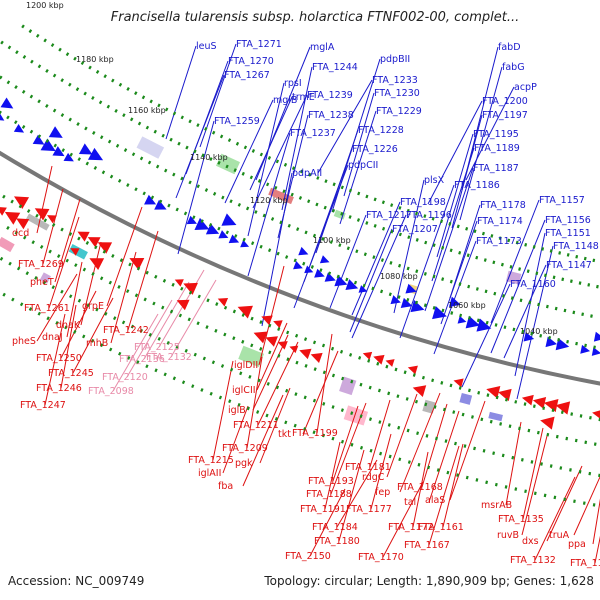 The height and width of the screenshot is (600, 600). Describe the element at coordinates (533, 284) in the screenshot. I see `forward-gene-label: FTA_1160` at that location.